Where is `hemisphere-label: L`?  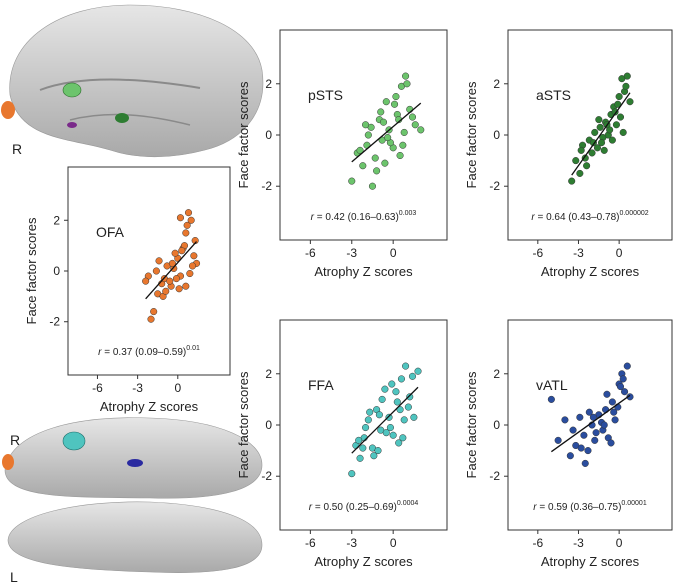
hemisphere-label: L is located at coordinates (14, 577).